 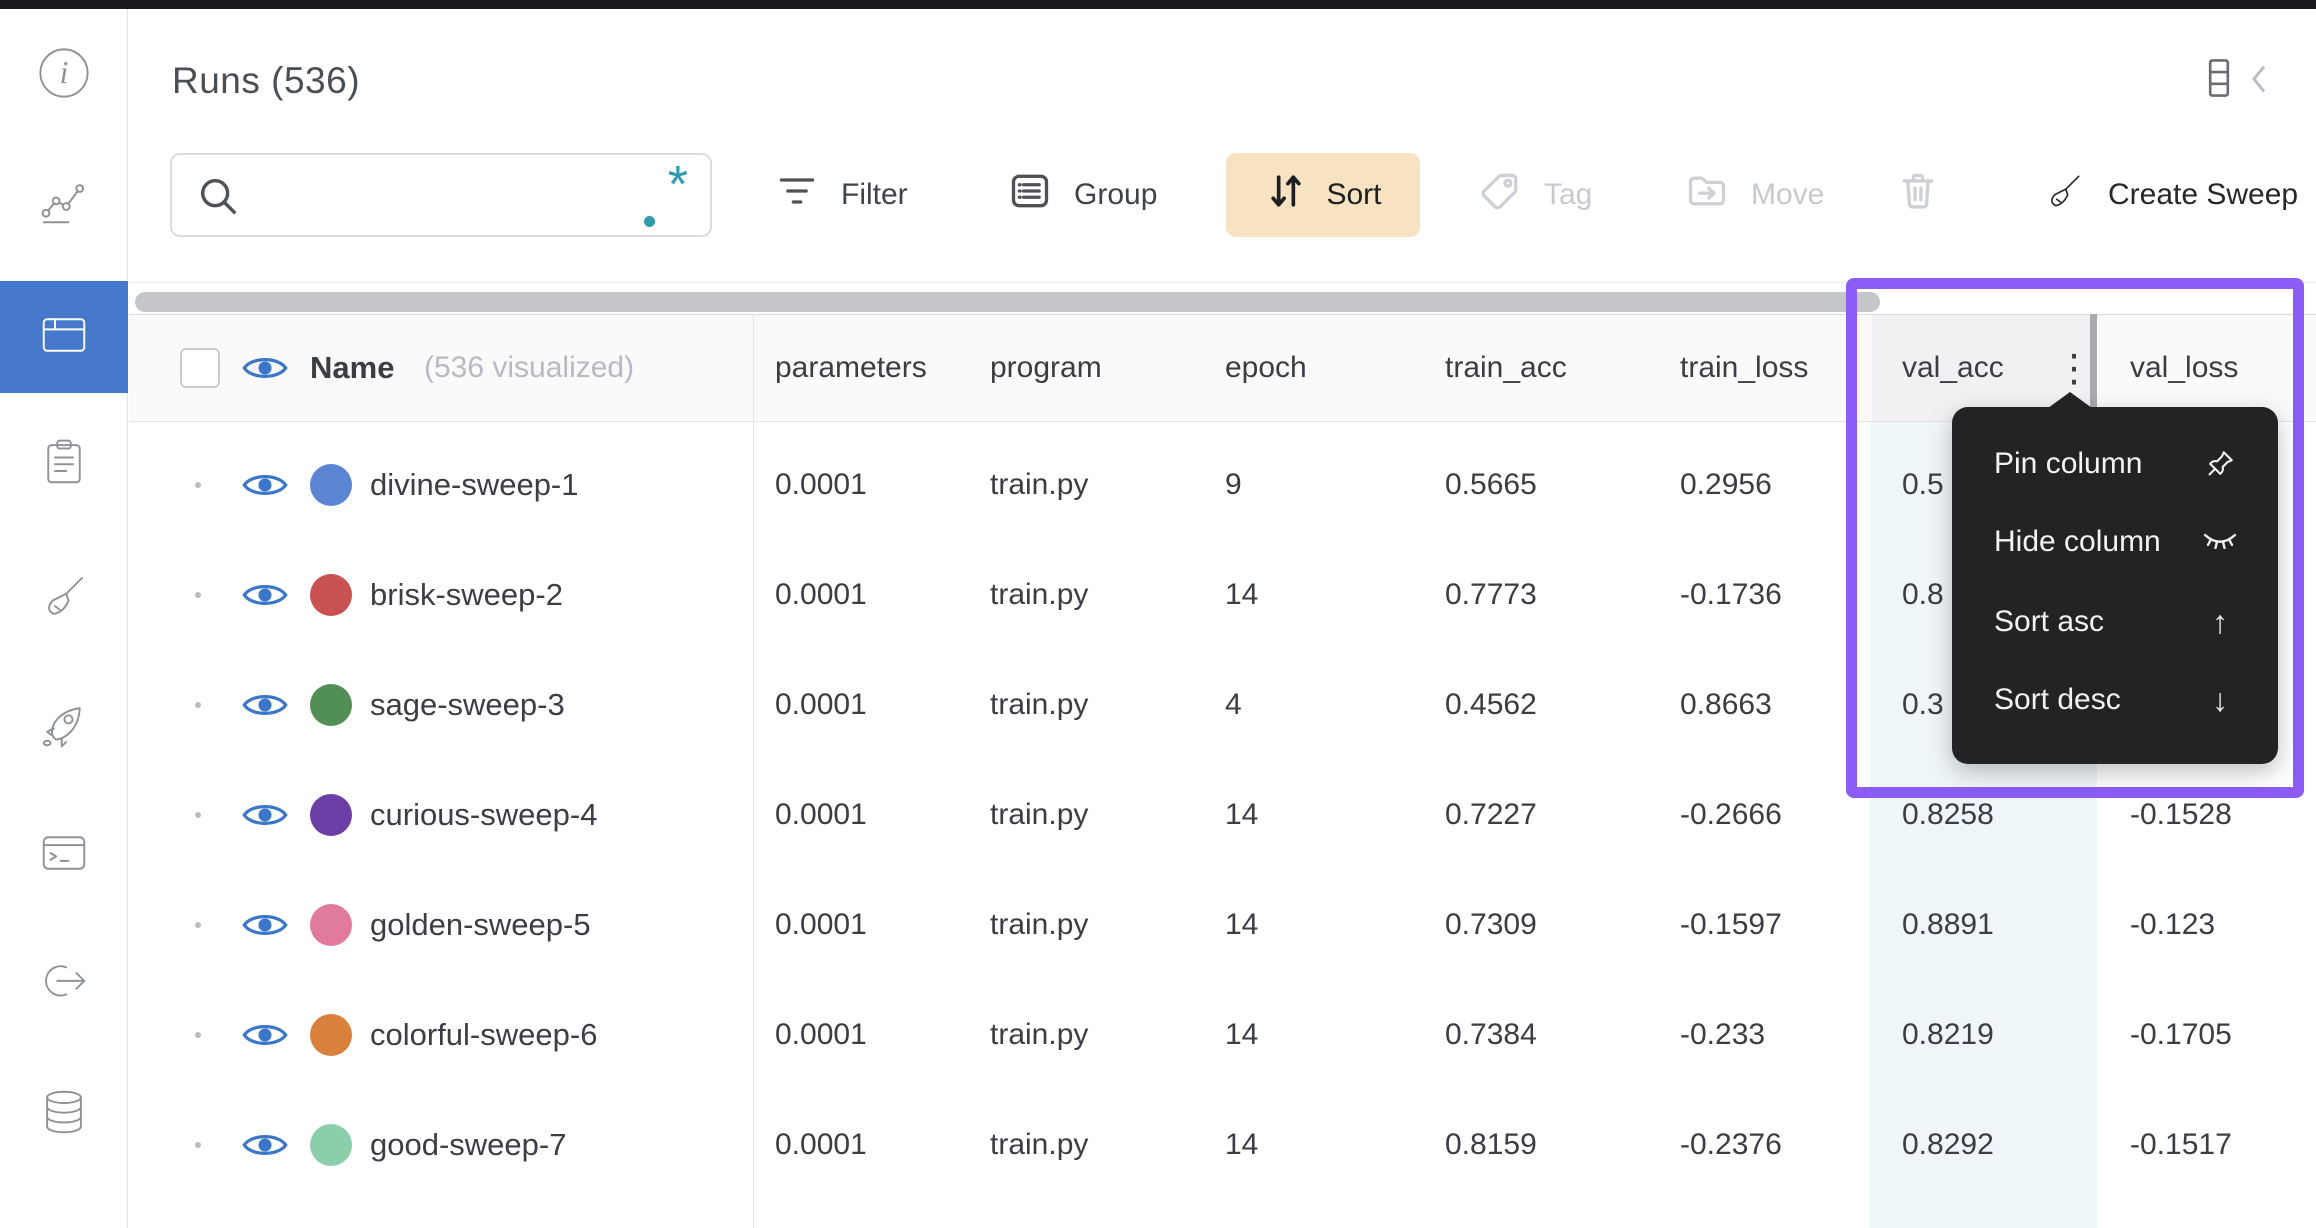 What do you see at coordinates (466, 594) in the screenshot?
I see `run-name-link: brisk-sweep-2` at bounding box center [466, 594].